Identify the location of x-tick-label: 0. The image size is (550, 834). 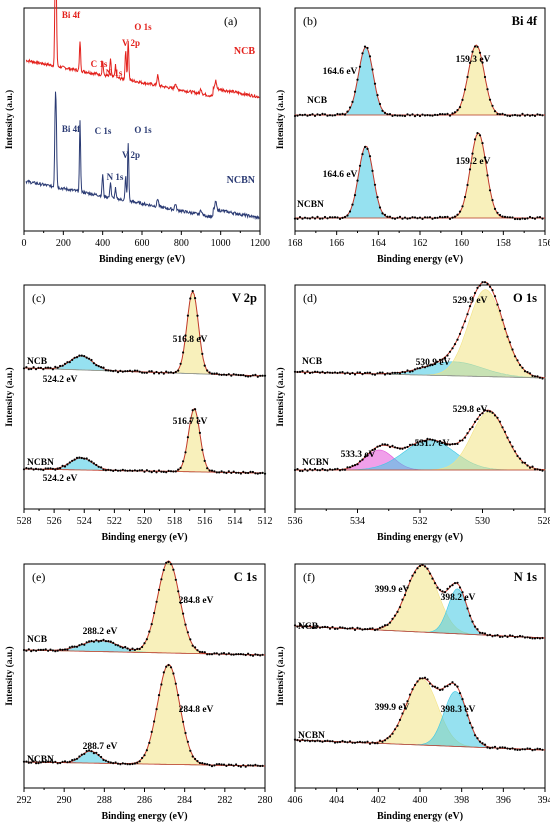
(24, 243).